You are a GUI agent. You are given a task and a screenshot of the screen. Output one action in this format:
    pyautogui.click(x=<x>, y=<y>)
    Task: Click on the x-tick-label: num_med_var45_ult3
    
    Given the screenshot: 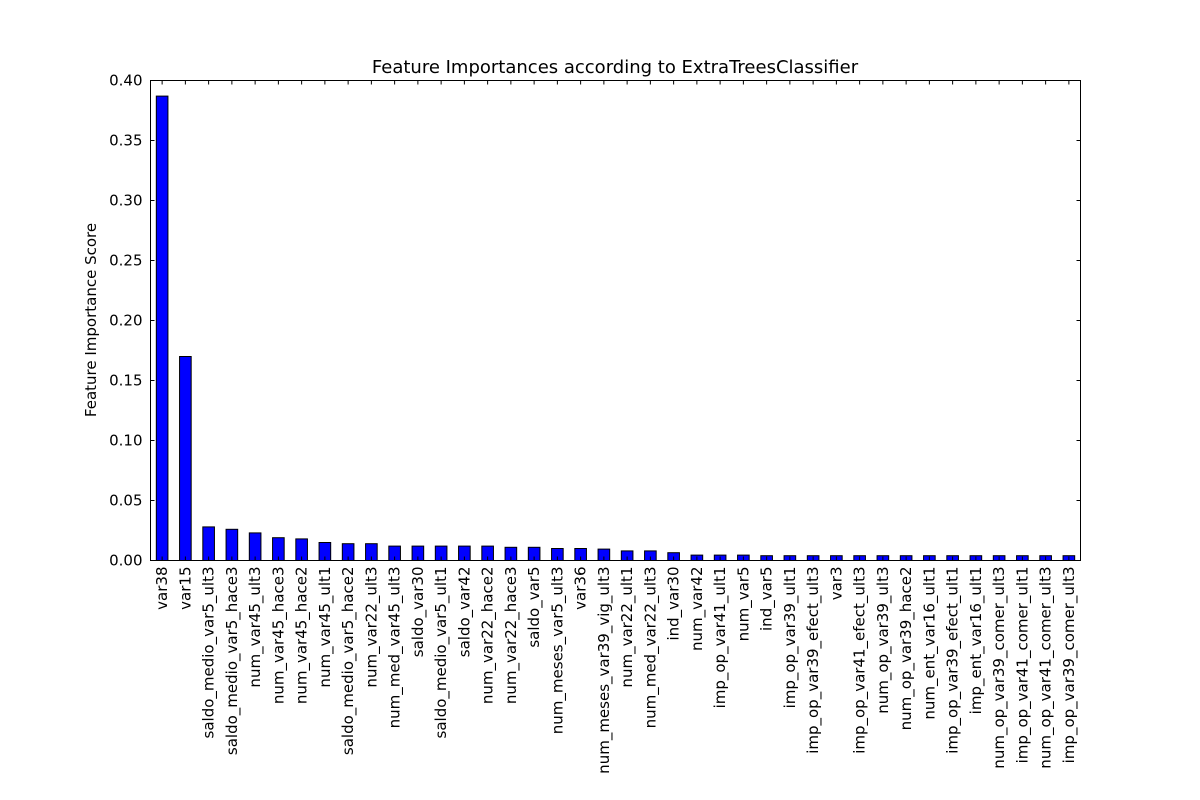 What is the action you would take?
    pyautogui.click(x=395, y=648)
    